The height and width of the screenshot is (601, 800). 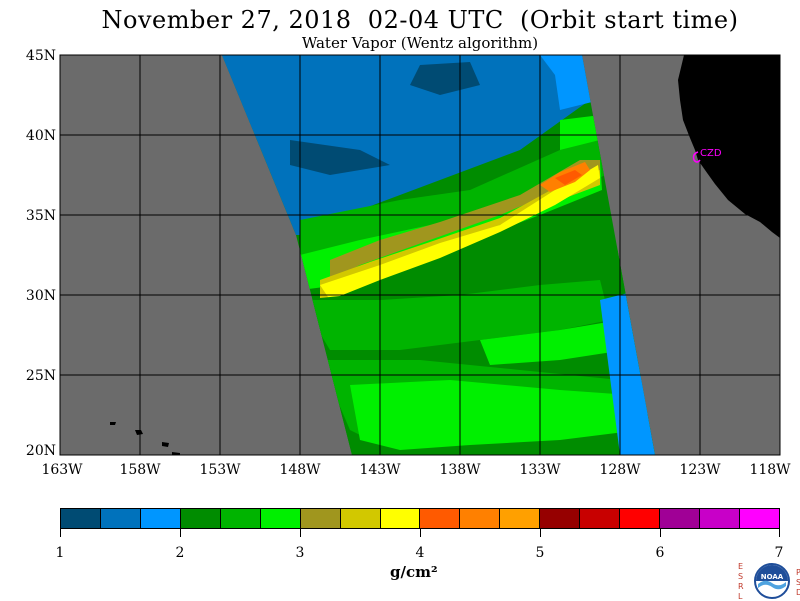 What do you see at coordinates (300, 470) in the screenshot?
I see `lon-label: 148W` at bounding box center [300, 470].